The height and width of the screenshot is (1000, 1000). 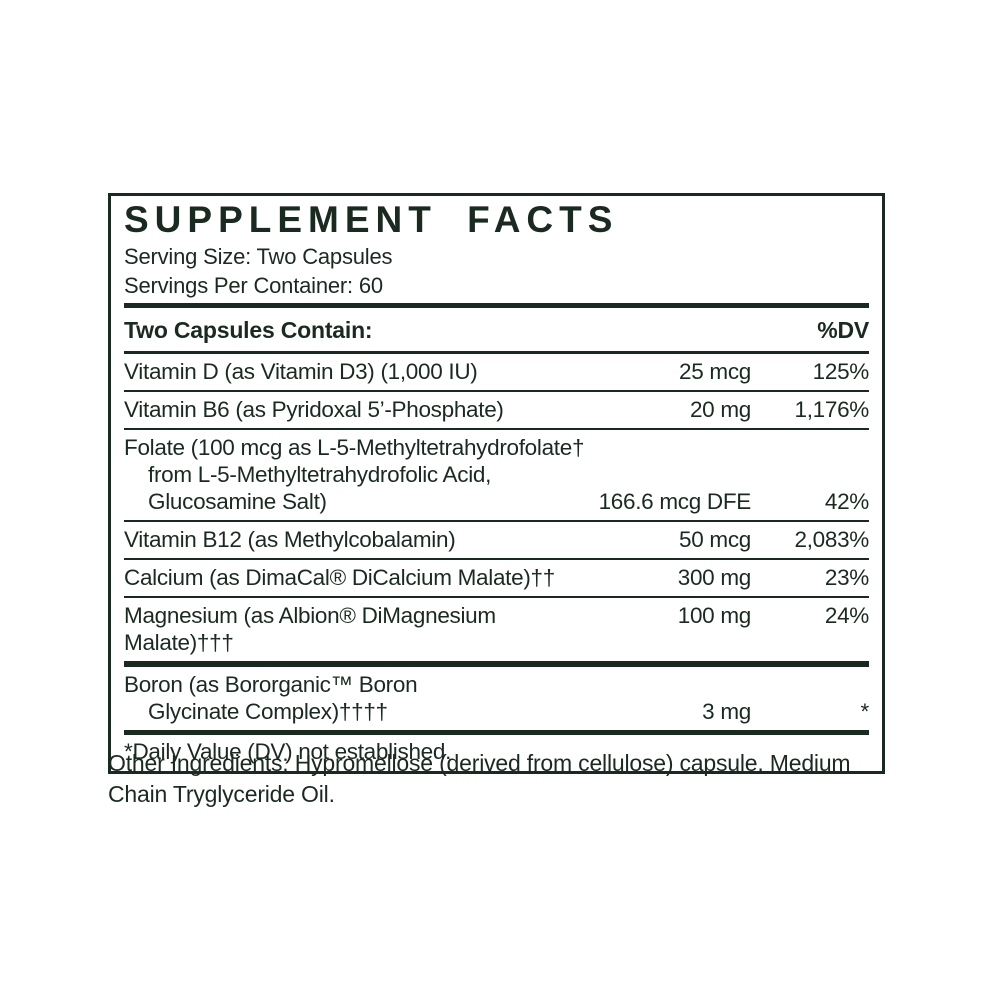 I want to click on nutrient-name: Vitamin D (as Vitamin D3) (1,000 IU), so click(x=301, y=371).